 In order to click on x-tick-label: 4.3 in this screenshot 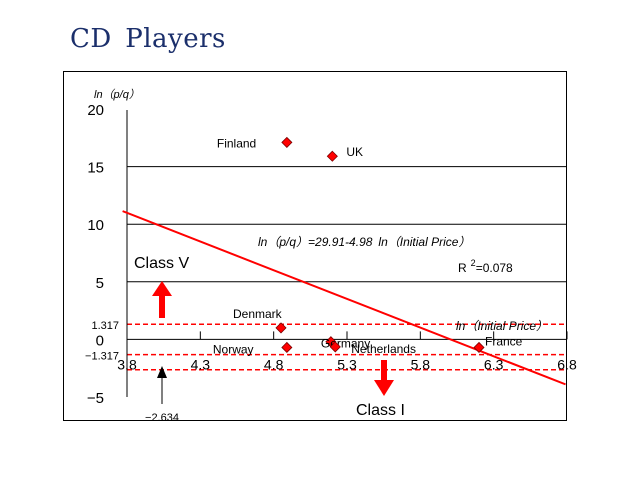, I will do `click(201, 364)`.